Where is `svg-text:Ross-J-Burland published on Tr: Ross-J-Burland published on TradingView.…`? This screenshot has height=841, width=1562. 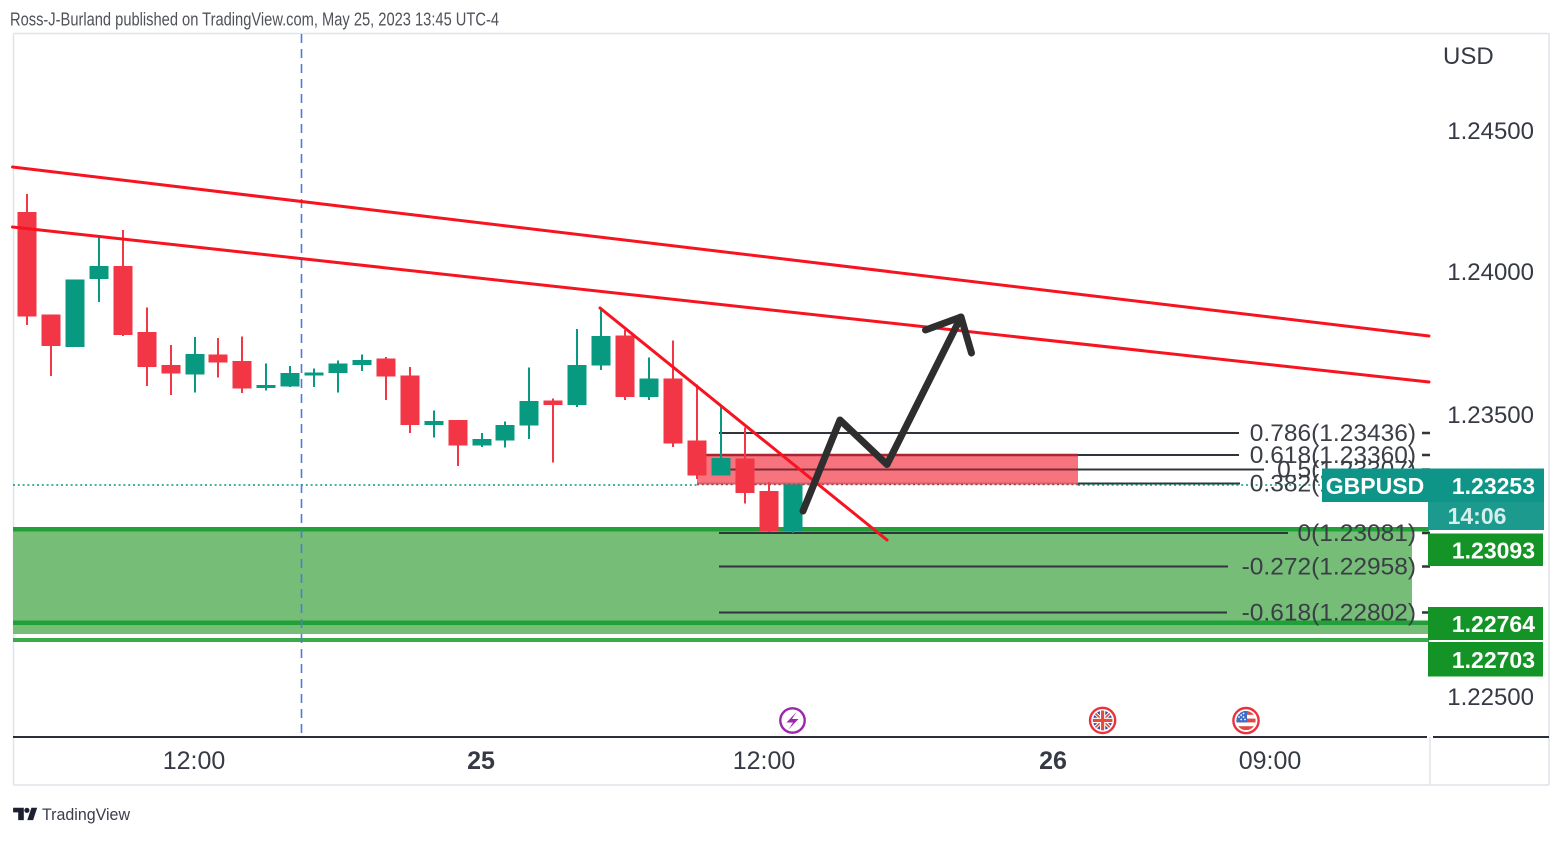 svg-text:Ross-J-Burland published on Tr: Ross-J-Burland published on TradingView.… is located at coordinates (254, 19).